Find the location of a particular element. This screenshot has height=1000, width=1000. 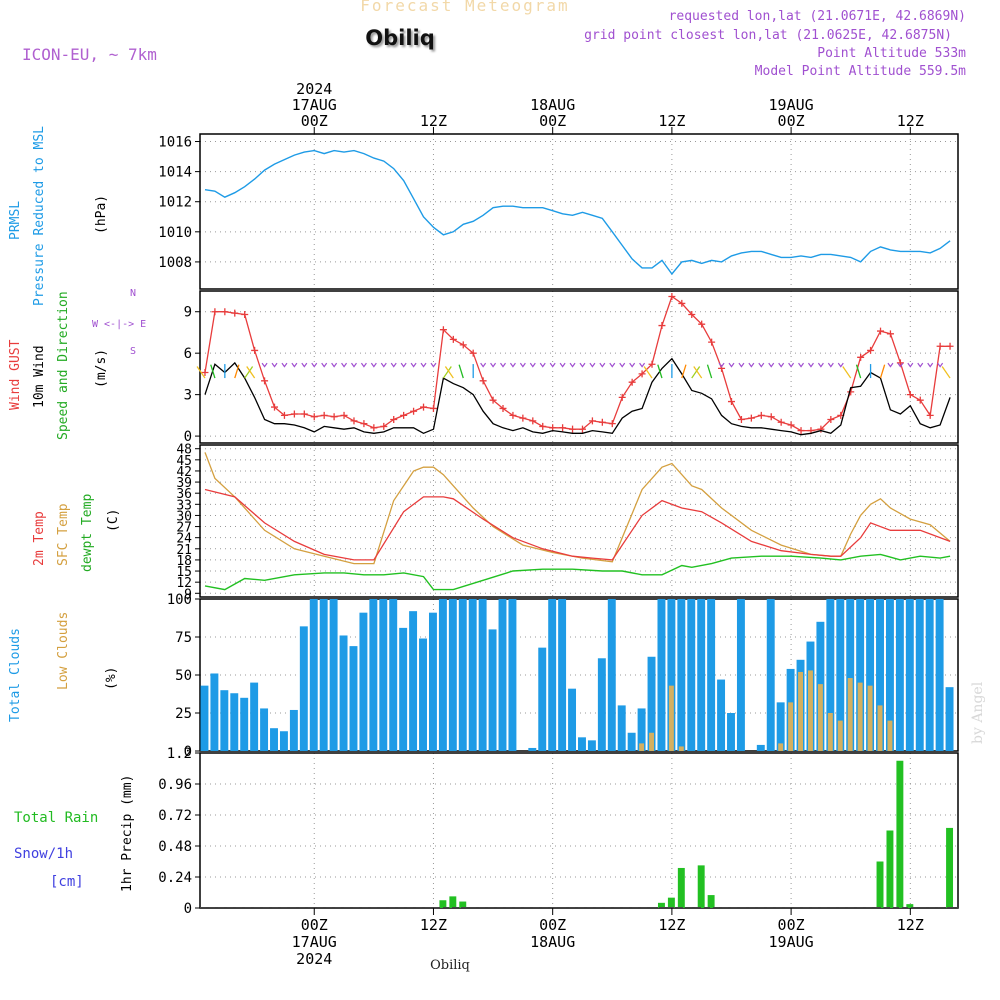

bottom-time-label: 2024 is located at coordinates (314, 959).